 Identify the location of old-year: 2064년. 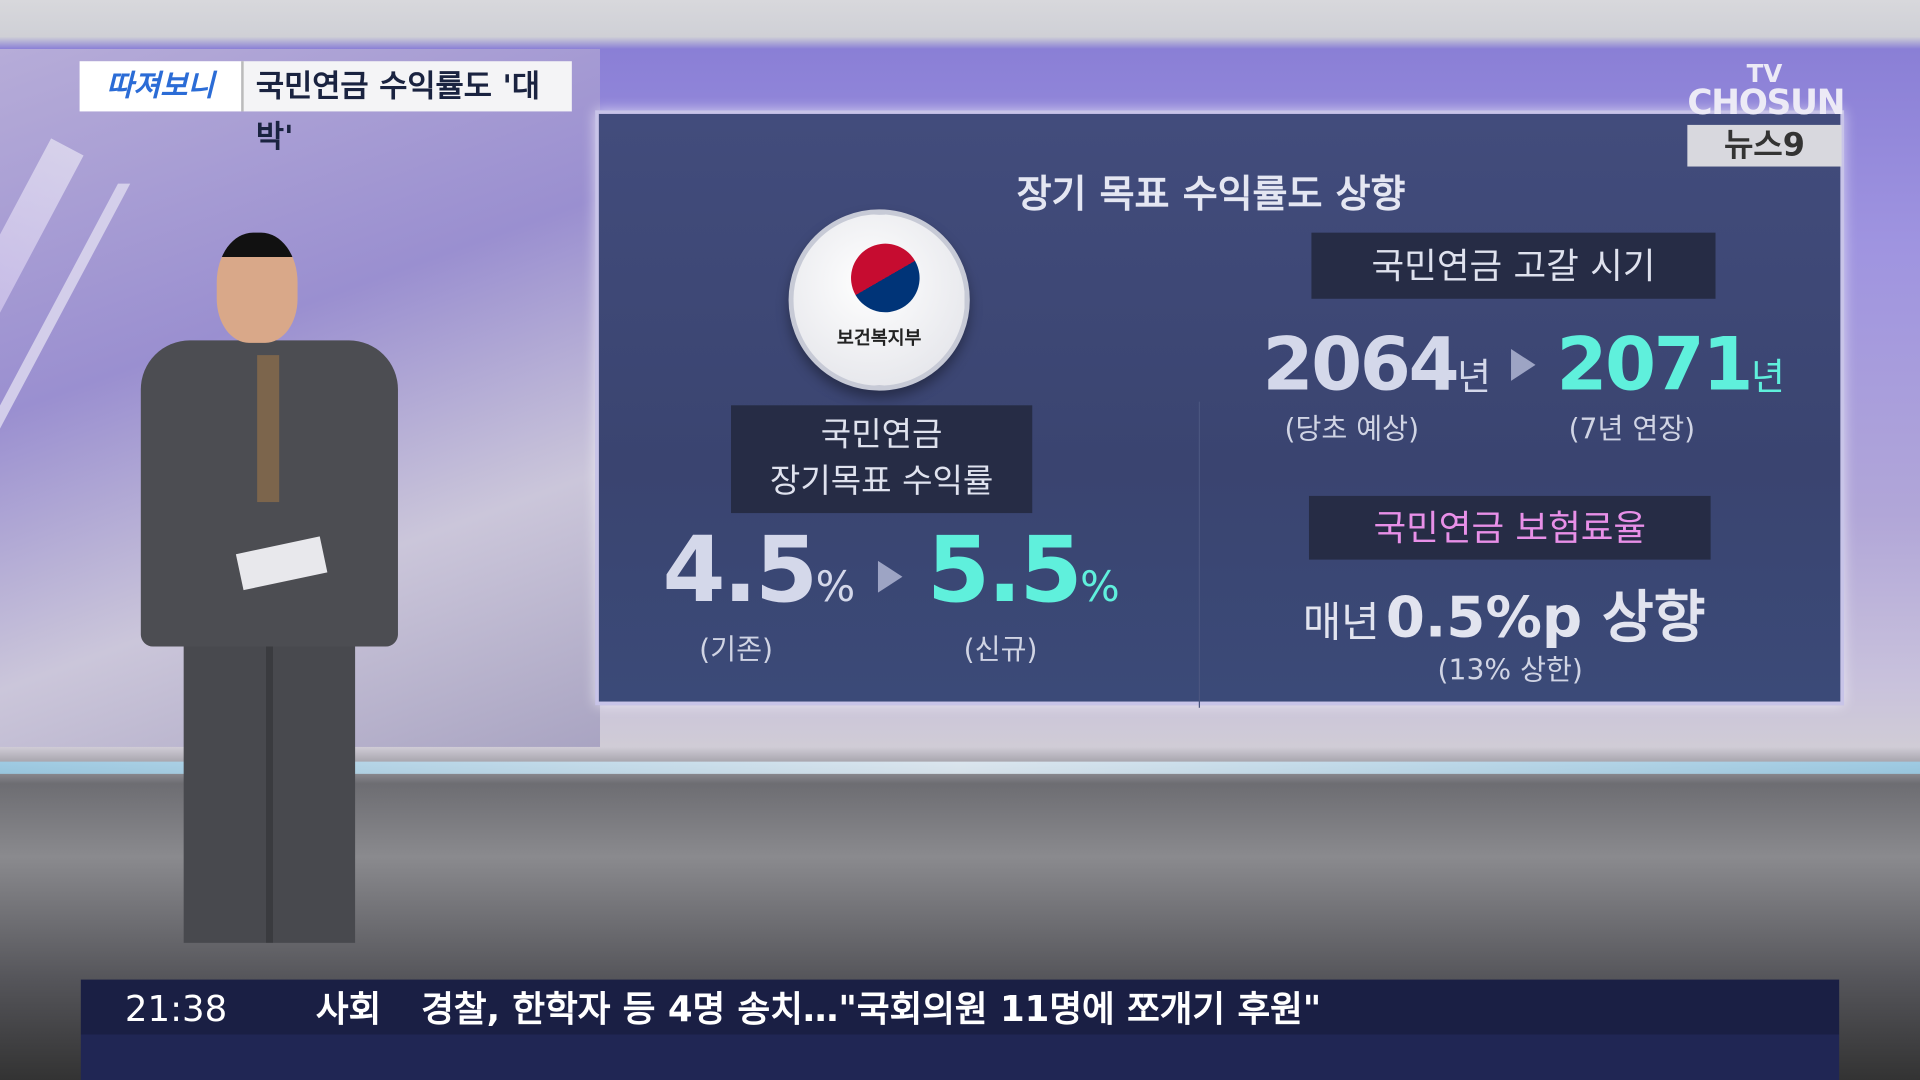
(1376, 365).